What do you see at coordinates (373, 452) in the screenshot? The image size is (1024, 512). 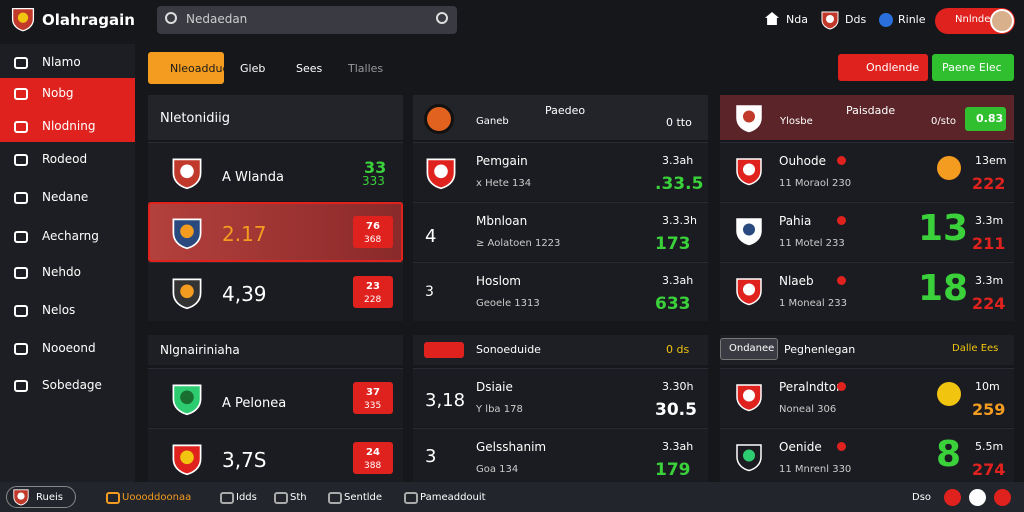 I see `badge-top: 24` at bounding box center [373, 452].